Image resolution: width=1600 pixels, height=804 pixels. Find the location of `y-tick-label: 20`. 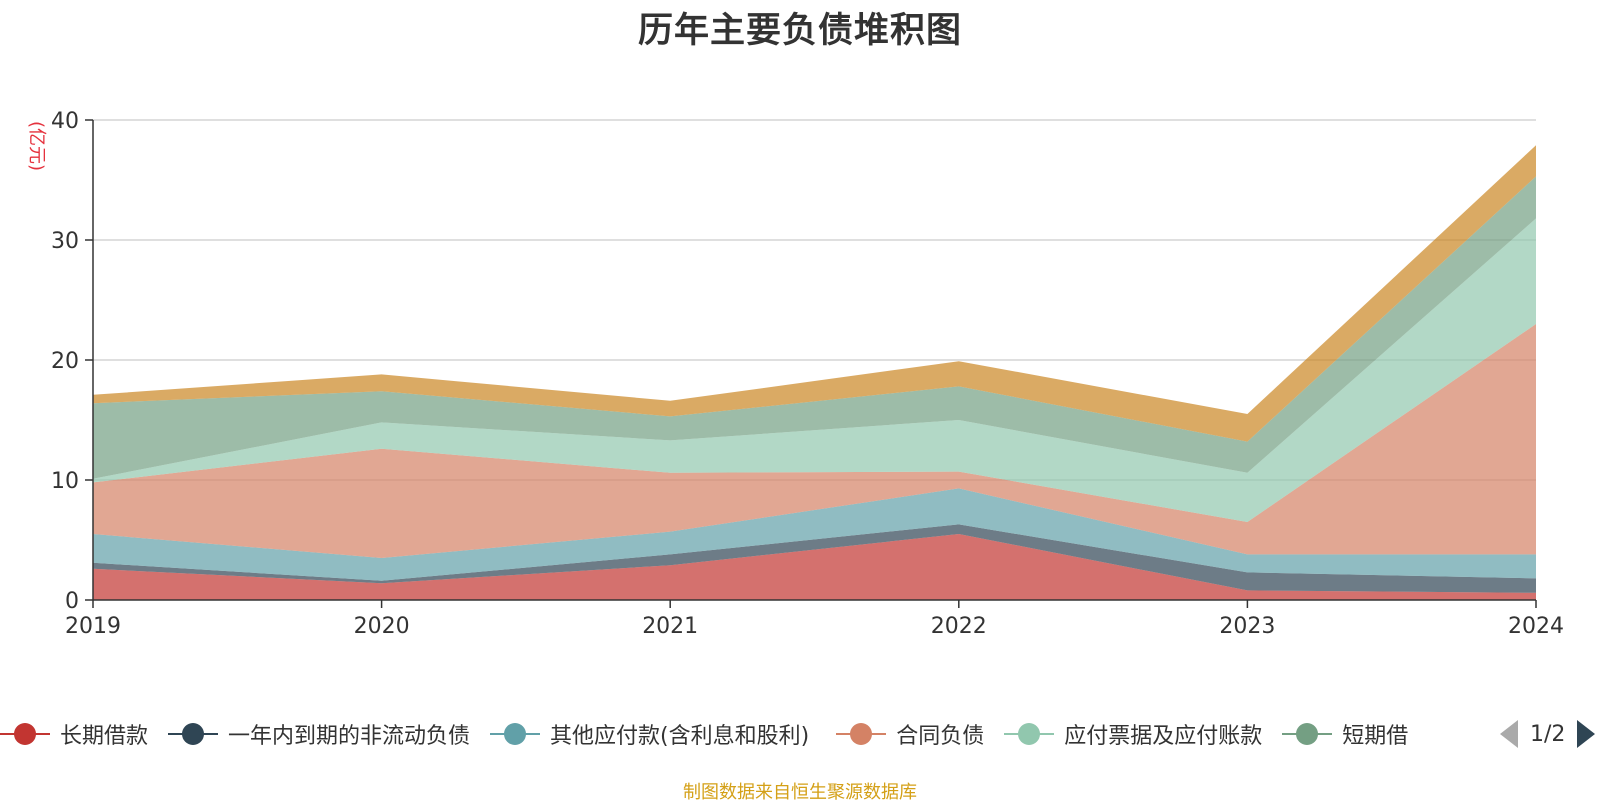

y-tick-label: 20 is located at coordinates (65, 361).